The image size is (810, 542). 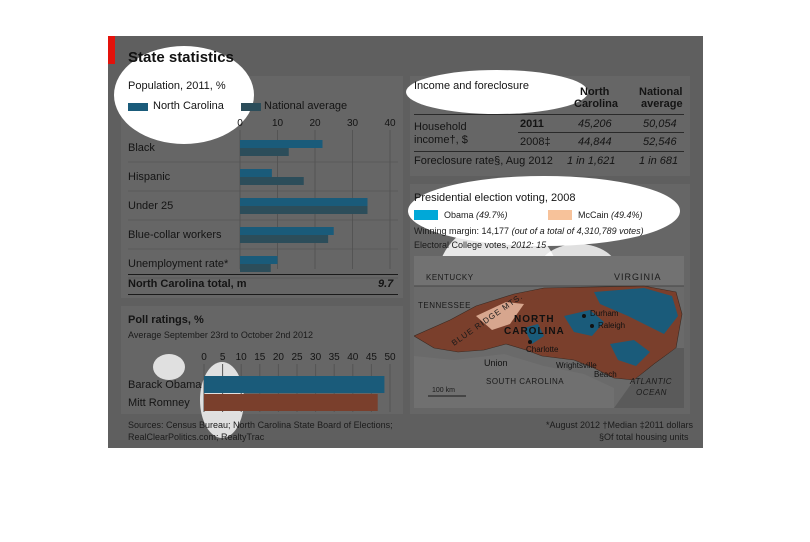 What do you see at coordinates (316, 357) in the screenshot?
I see `poll-tick-label: 30` at bounding box center [316, 357].